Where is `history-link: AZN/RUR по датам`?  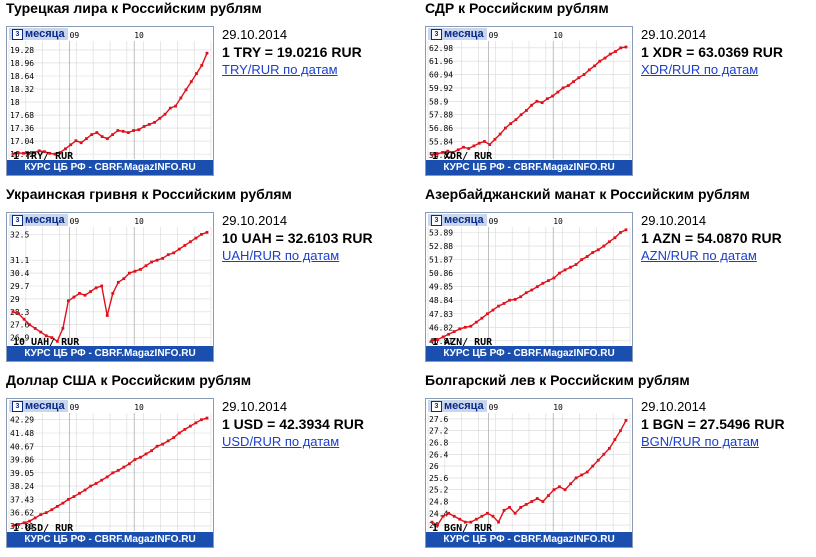 history-link: AZN/RUR по датам is located at coordinates (699, 255).